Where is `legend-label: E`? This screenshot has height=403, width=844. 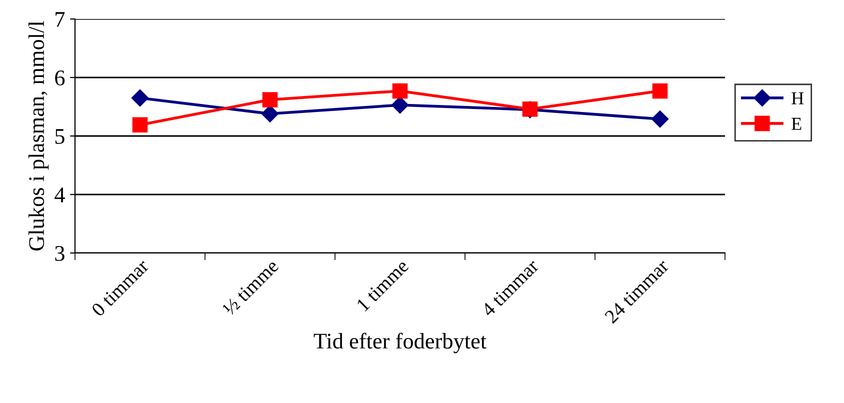
legend-label: E is located at coordinates (797, 124).